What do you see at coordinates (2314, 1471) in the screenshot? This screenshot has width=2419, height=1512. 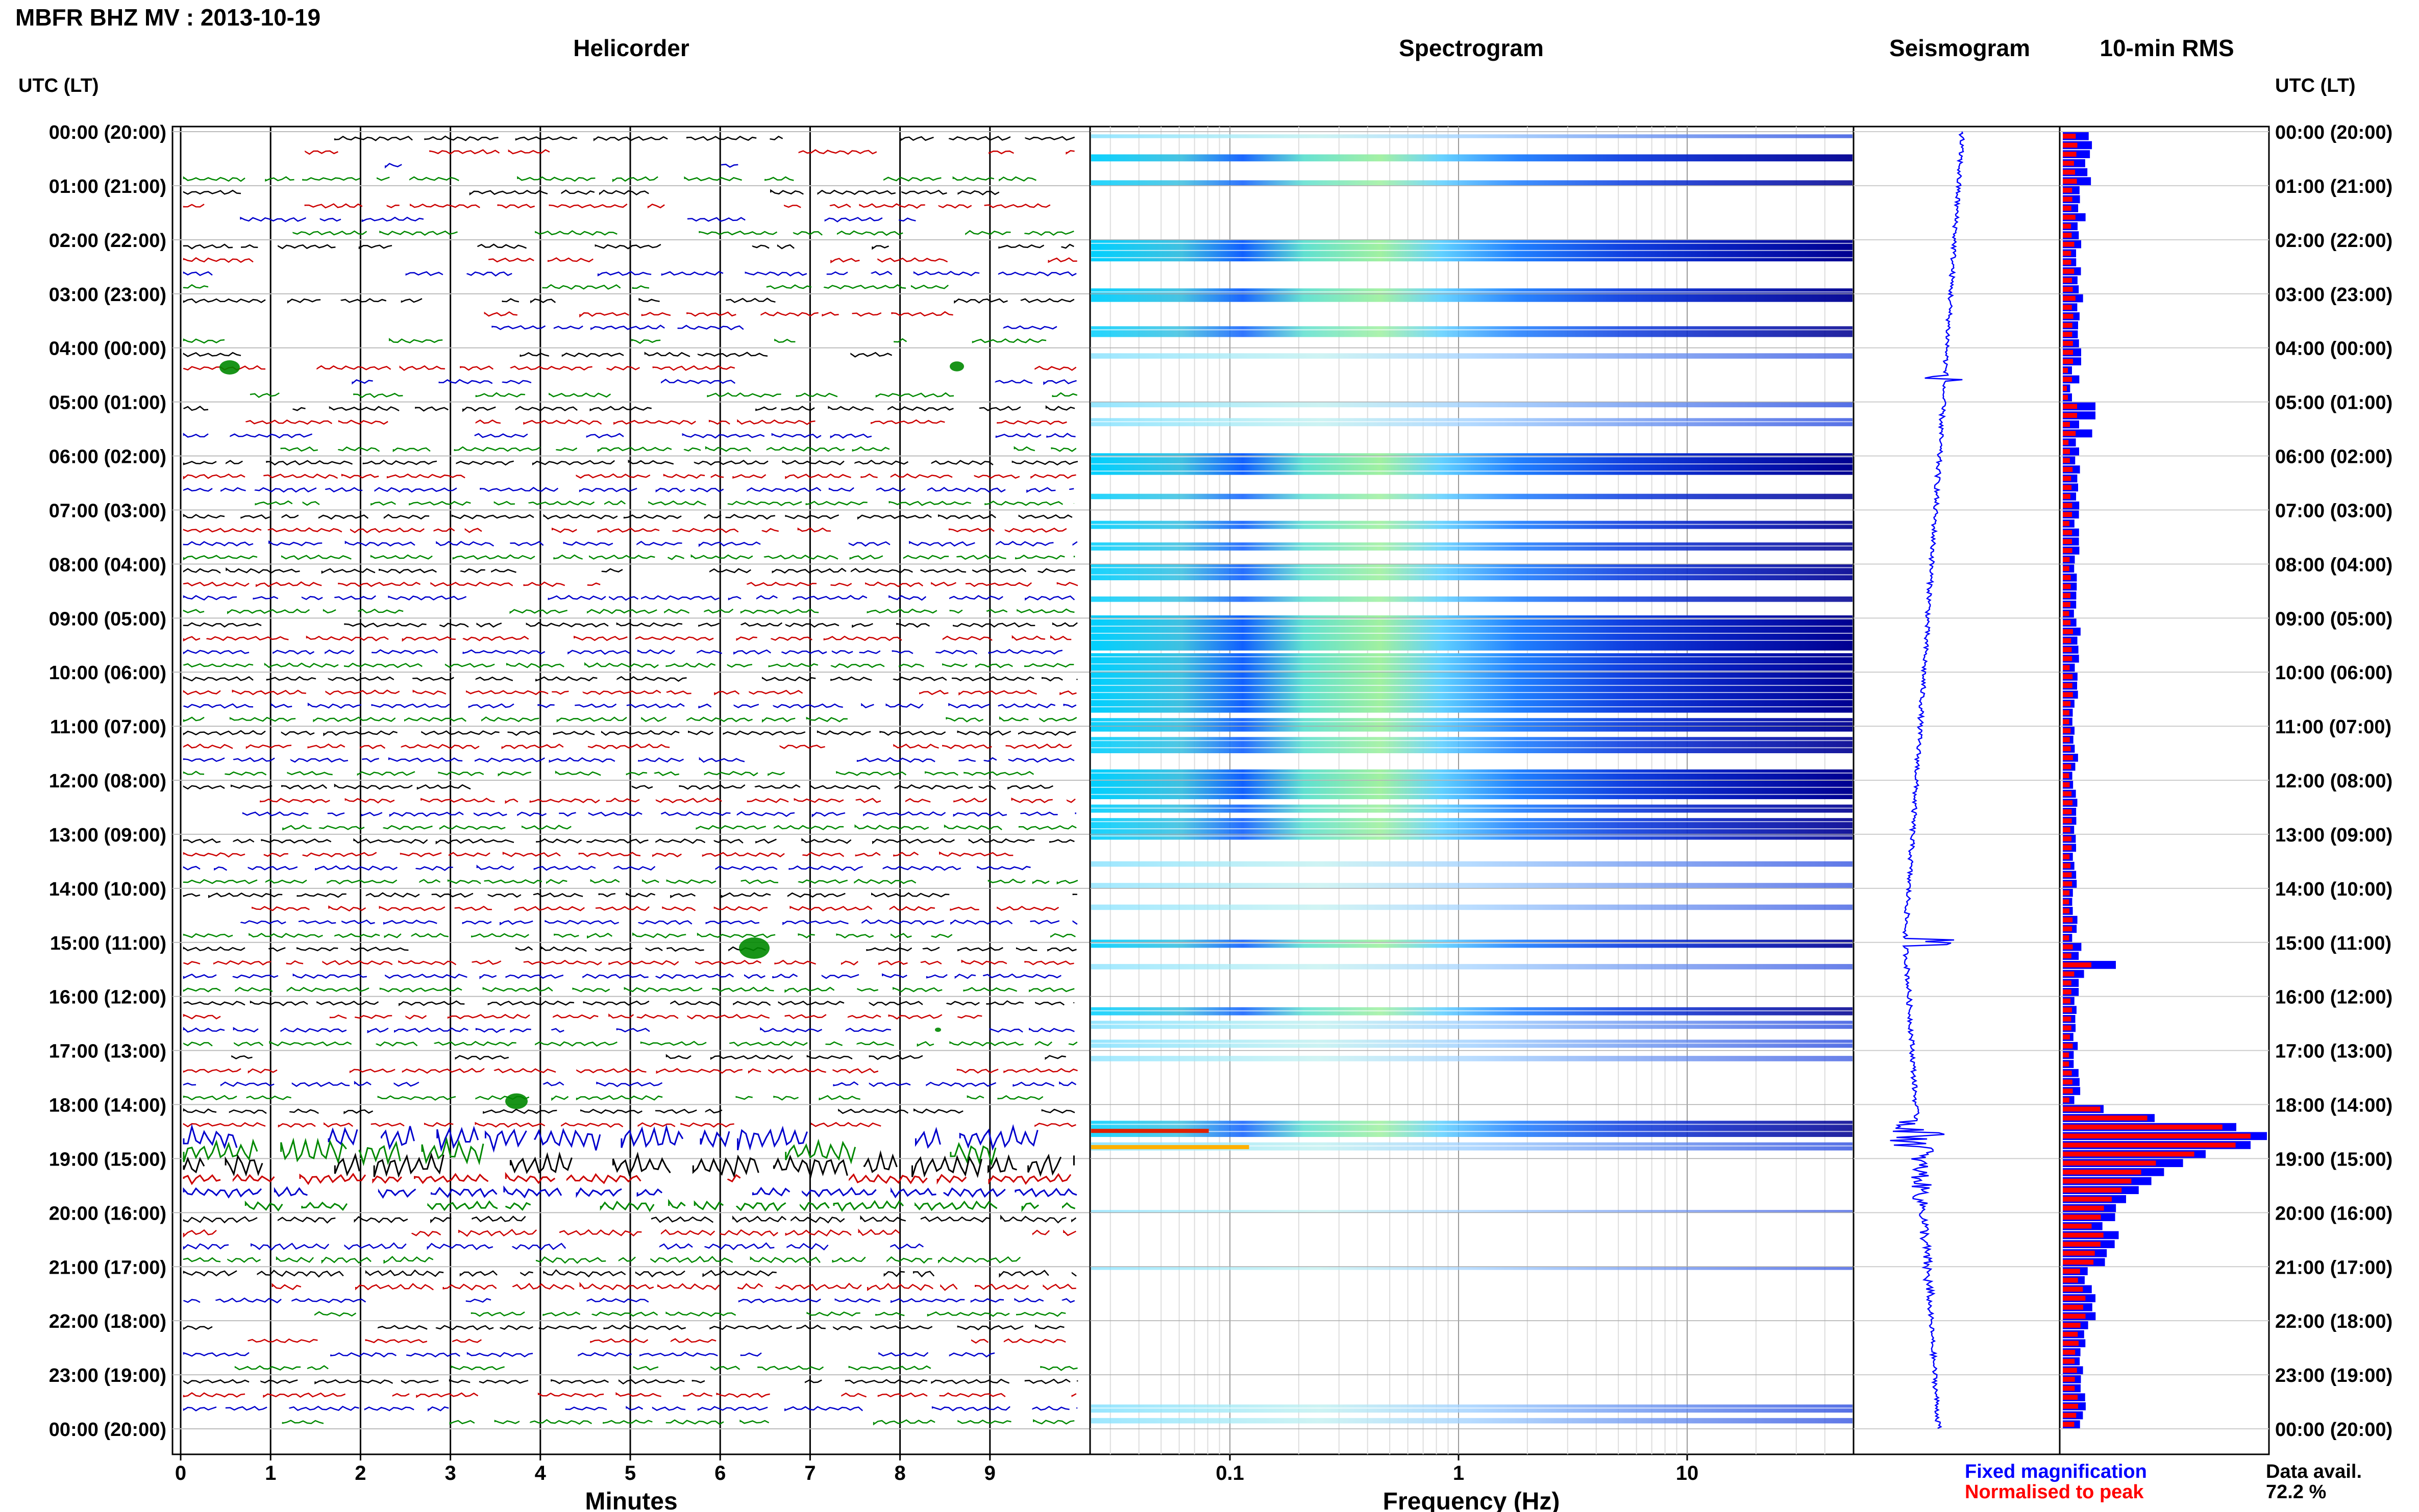 I see `data-availability-label: Data avail.` at bounding box center [2314, 1471].